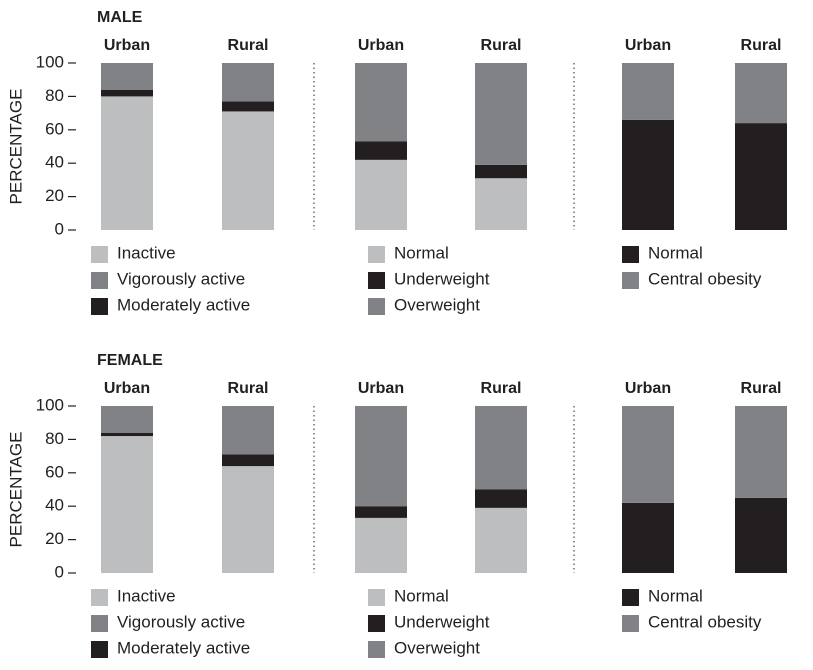  Describe the element at coordinates (130, 360) in the screenshot. I see `chart-title: FEMALE` at that location.